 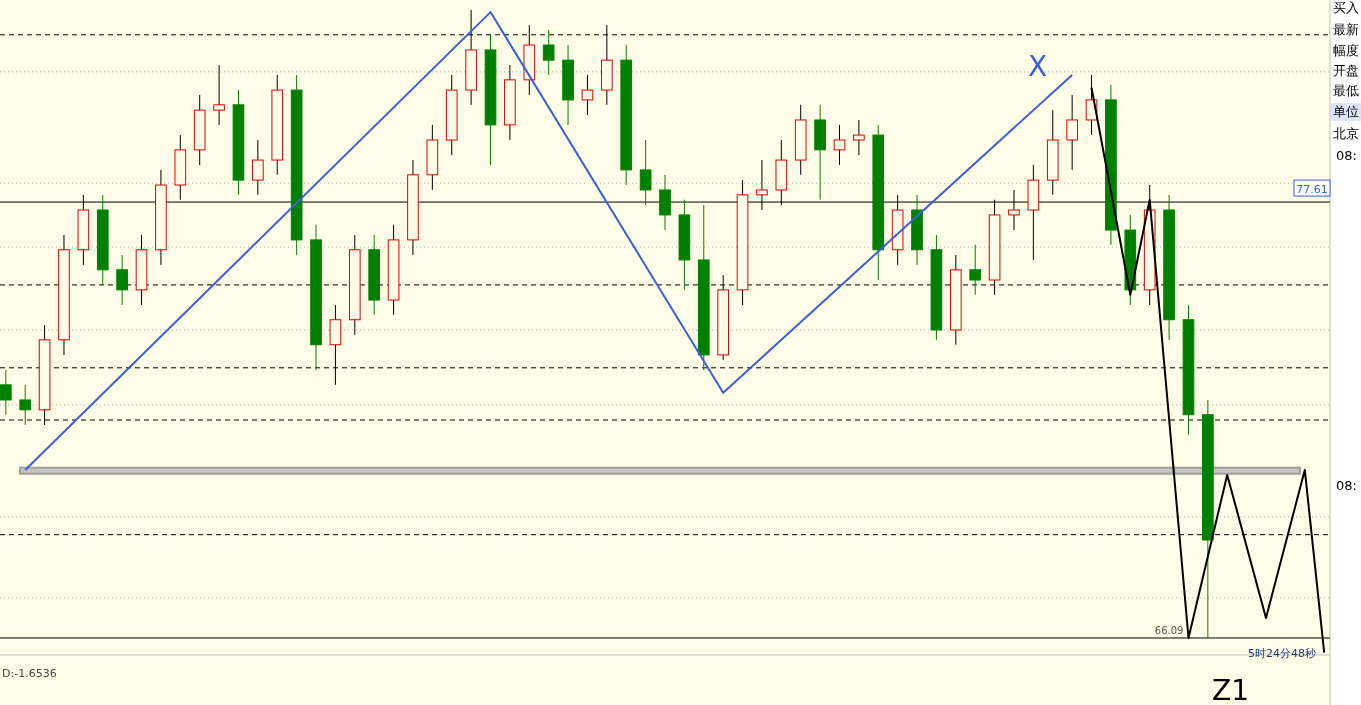 I want to click on text: 买入, so click(x=1346, y=7).